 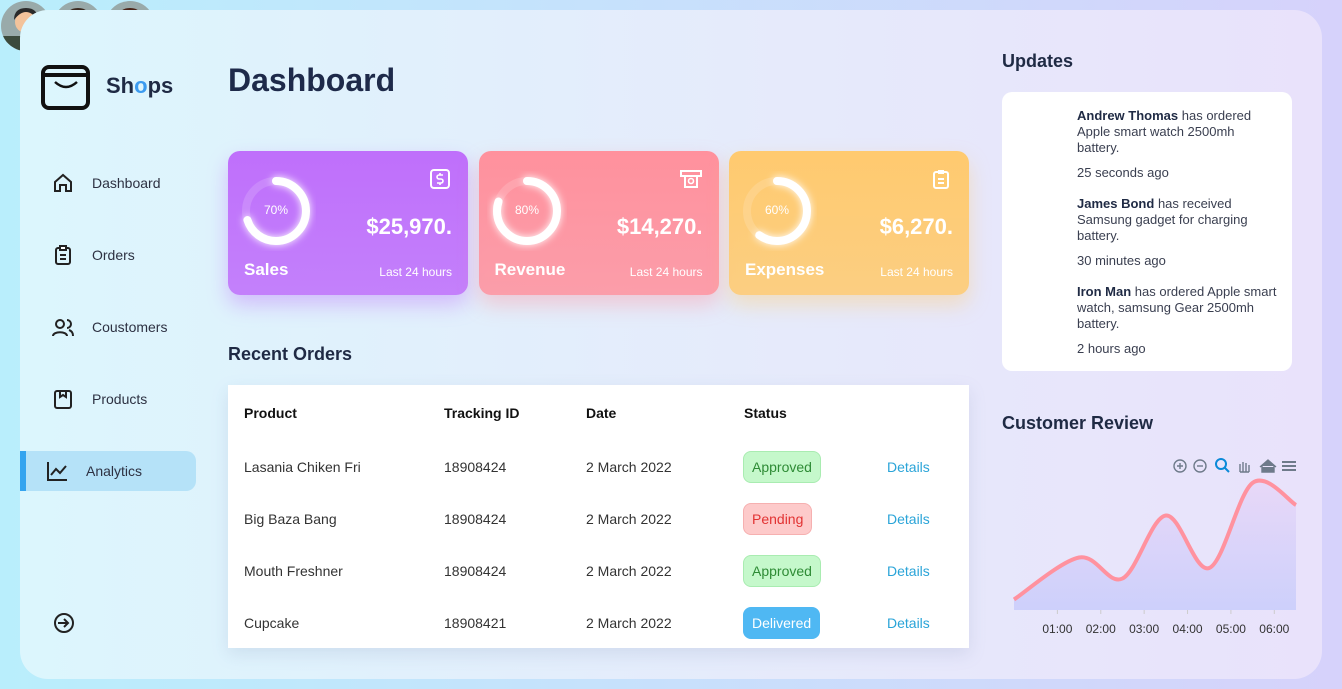 I want to click on column-header: Product, so click(x=270, y=413).